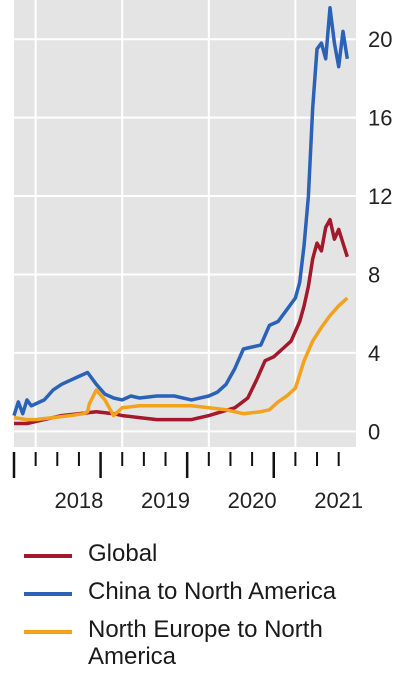  I want to click on y-tick-label: 4, so click(374, 353).